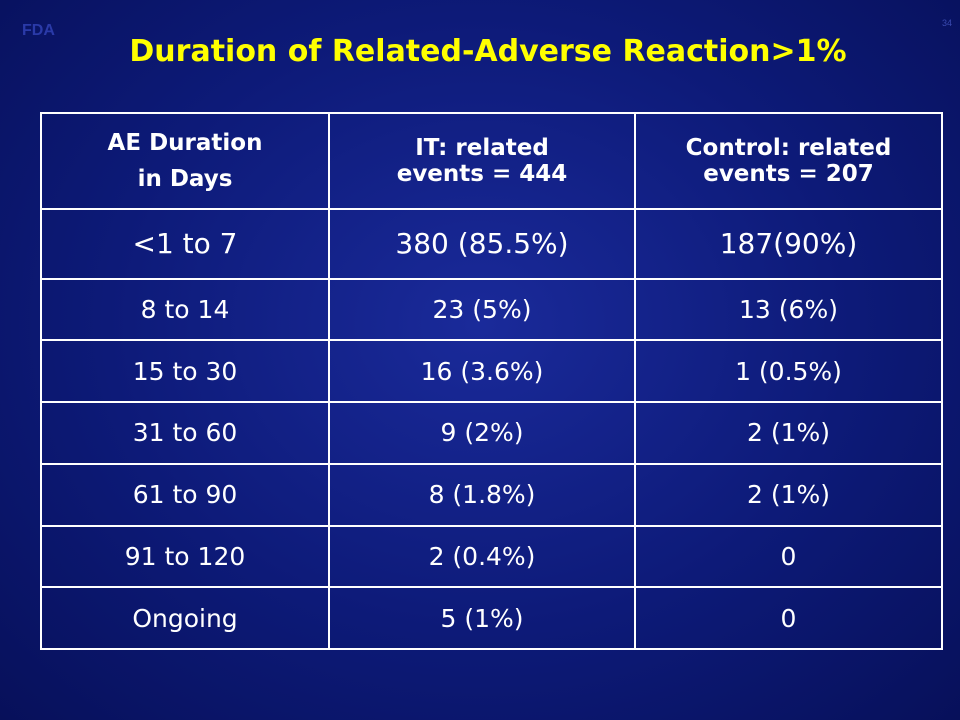 The image size is (960, 720). I want to click on table-row: 61 to 90 8 (1.8%) 2 (1%), so click(491, 494).